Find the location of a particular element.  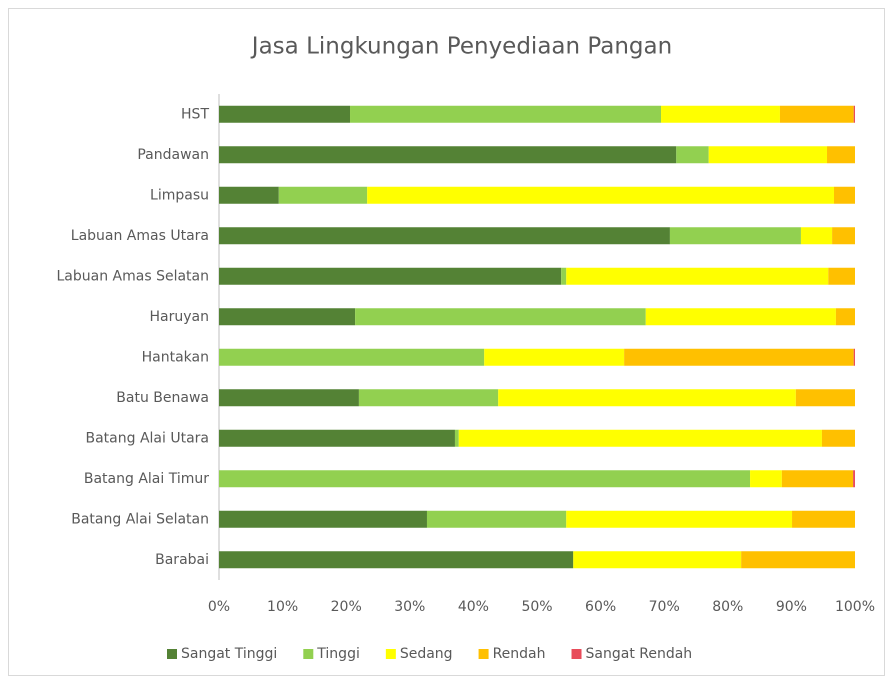

y-tick-label: Labuan Amas Utara is located at coordinates (140, 236).